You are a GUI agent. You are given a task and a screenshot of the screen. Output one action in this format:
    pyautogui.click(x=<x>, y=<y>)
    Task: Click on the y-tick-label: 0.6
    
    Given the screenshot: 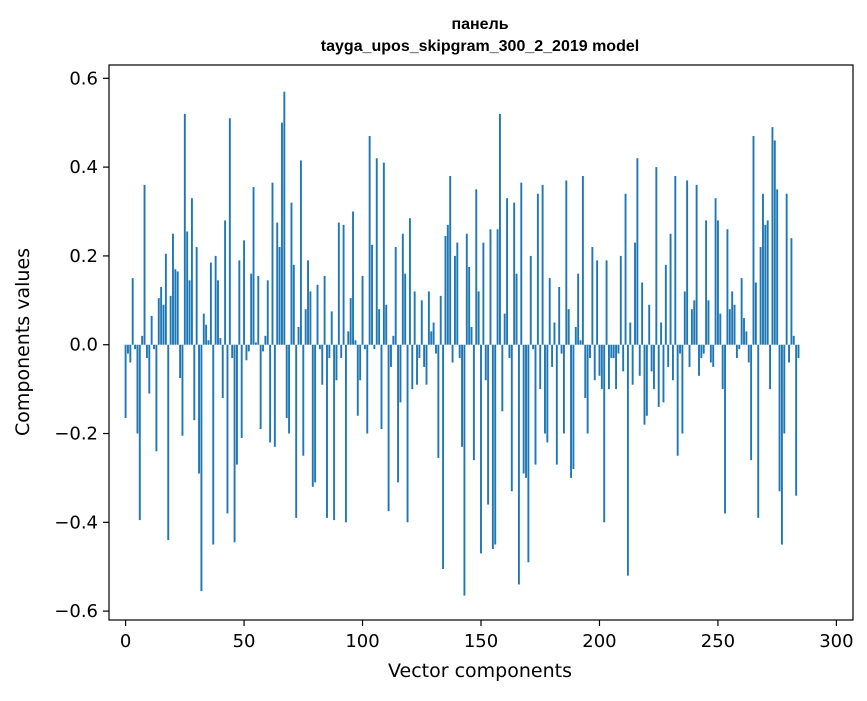 What is the action you would take?
    pyautogui.click(x=83, y=78)
    